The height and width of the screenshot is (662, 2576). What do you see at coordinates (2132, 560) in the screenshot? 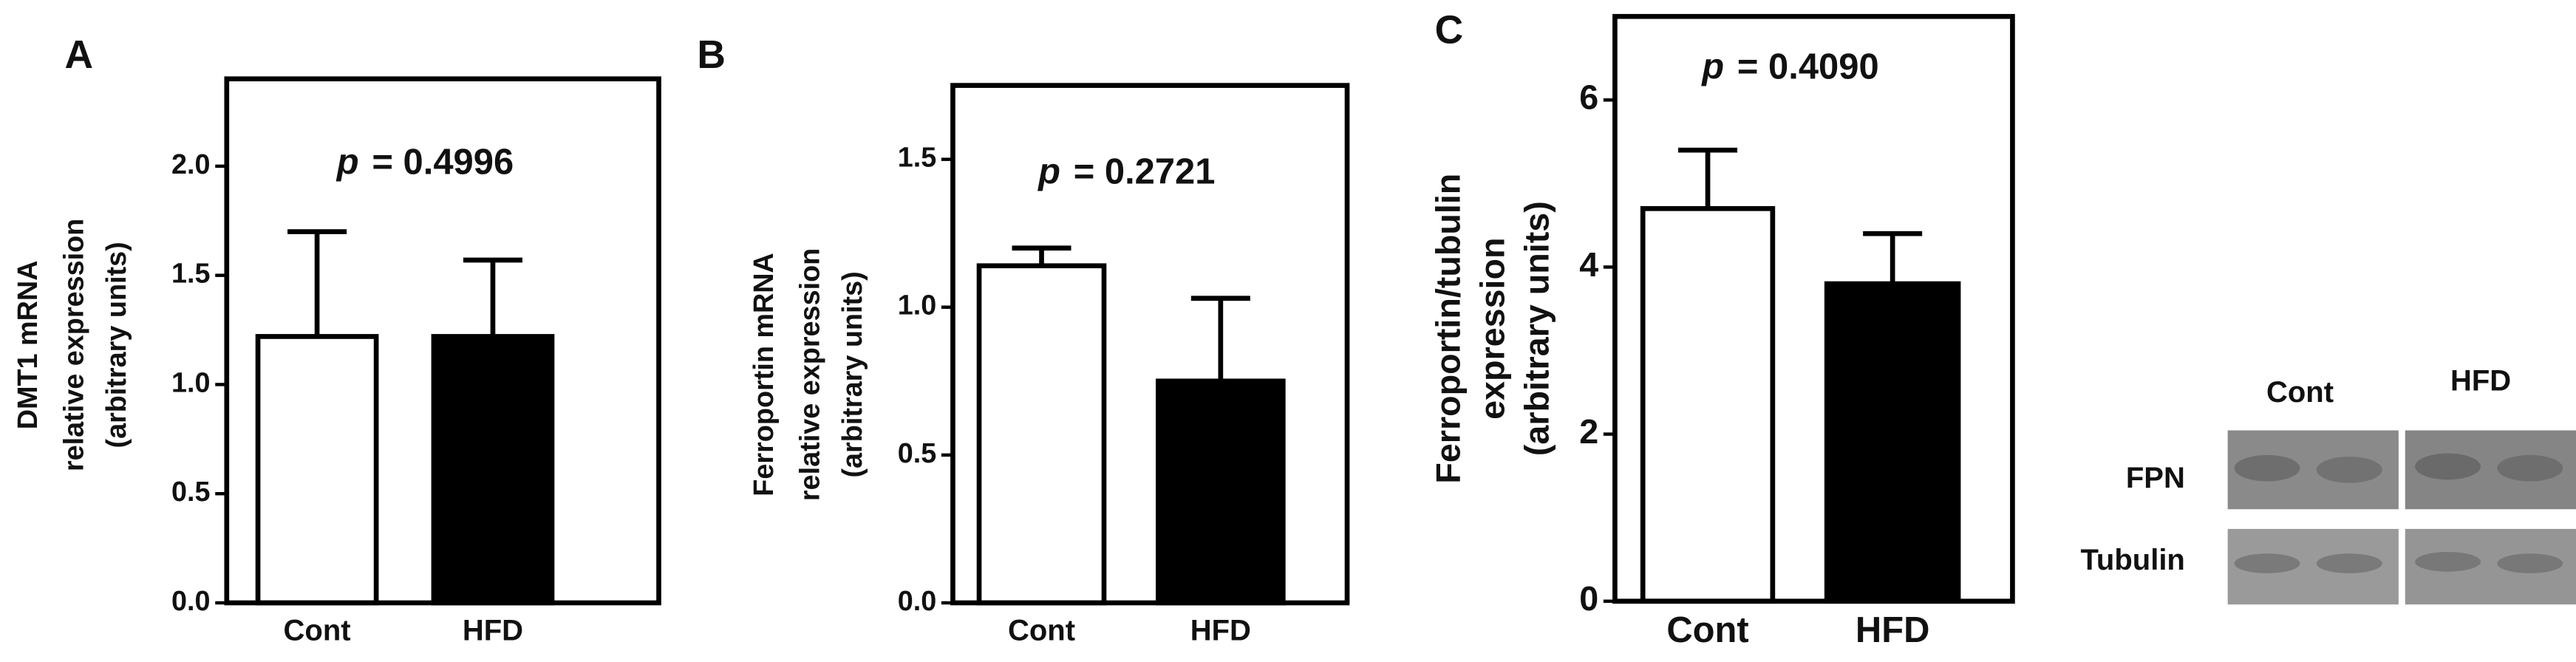
I see `blot-row-label: Tubulin` at bounding box center [2132, 560].